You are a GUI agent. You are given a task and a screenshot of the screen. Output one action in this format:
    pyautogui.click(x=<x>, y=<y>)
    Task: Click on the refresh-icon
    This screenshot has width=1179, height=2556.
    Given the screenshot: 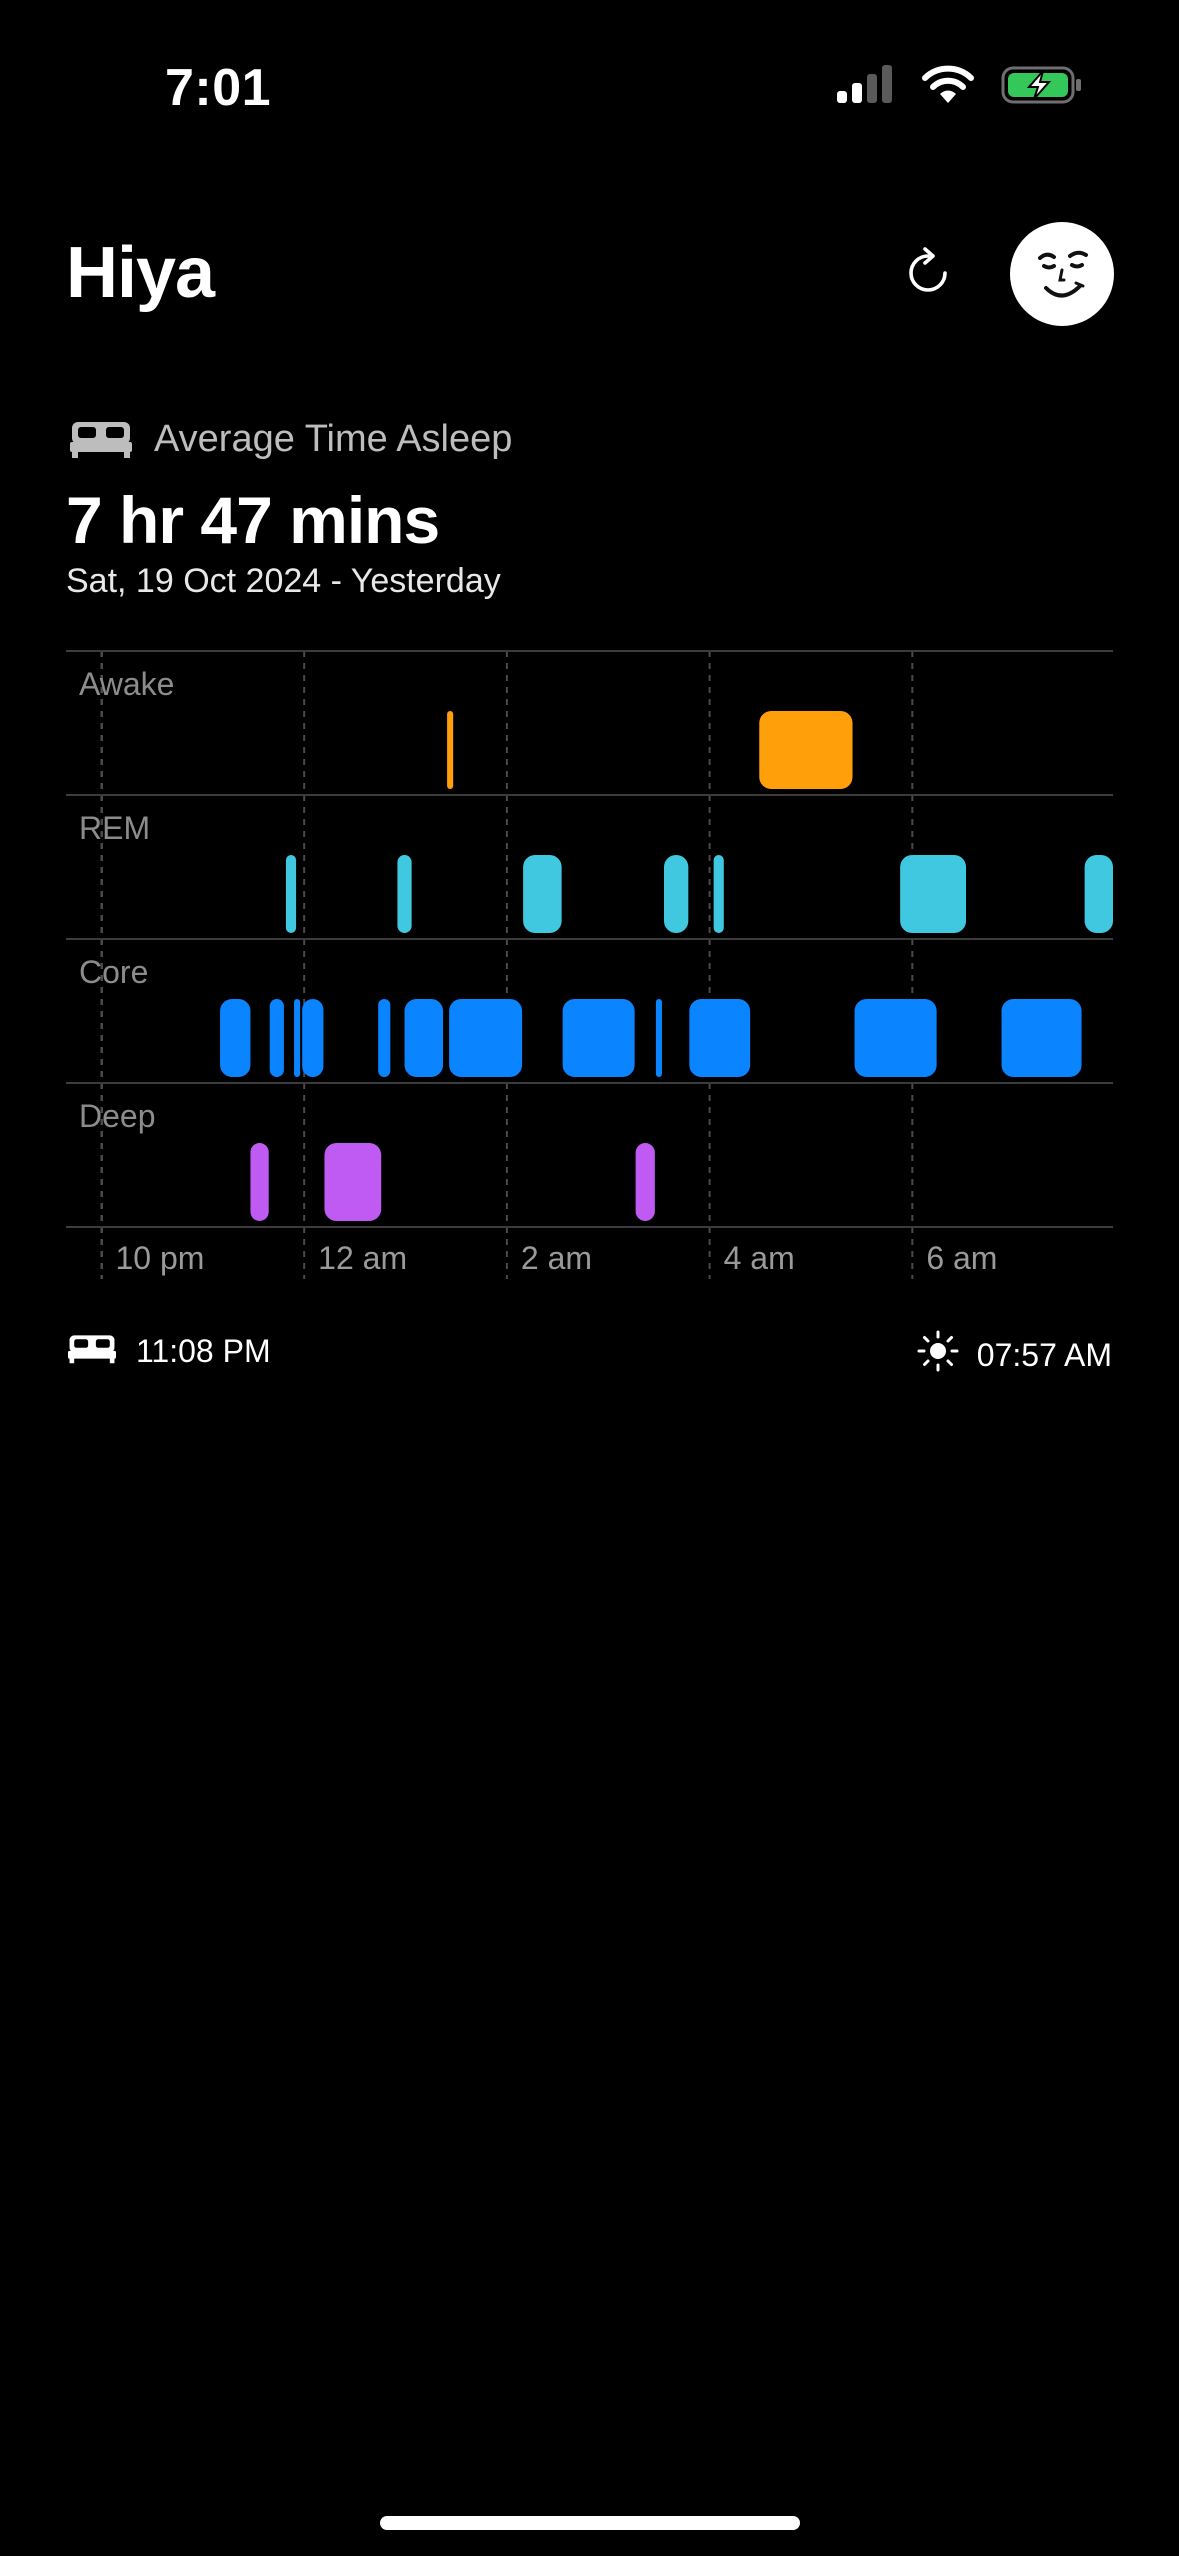 What is the action you would take?
    pyautogui.click(x=928, y=274)
    